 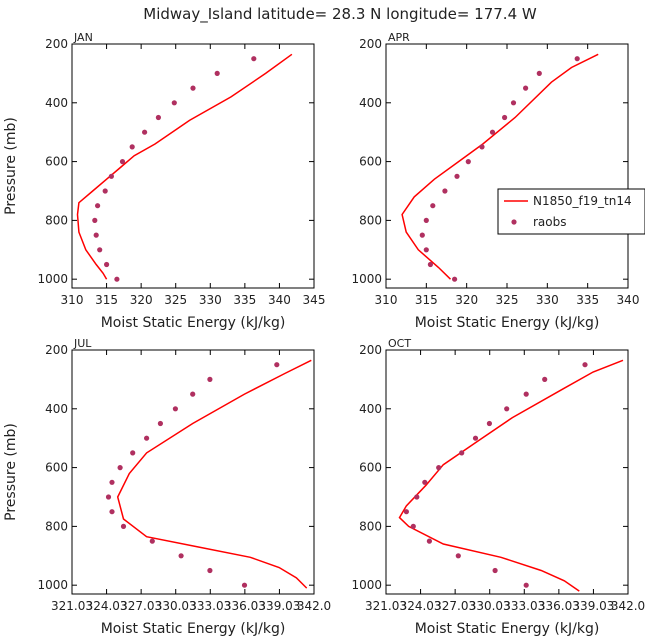 What do you see at coordinates (83, 37) in the screenshot?
I see `panel-title: JAN` at bounding box center [83, 37].